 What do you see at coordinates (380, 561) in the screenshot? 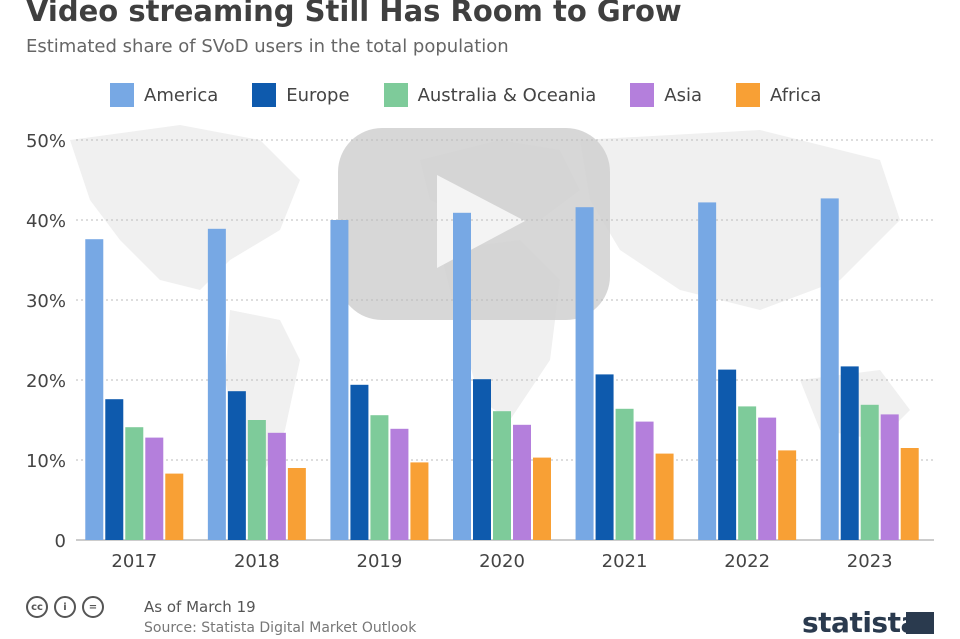
I see `x-tick-label: 2019` at bounding box center [380, 561].